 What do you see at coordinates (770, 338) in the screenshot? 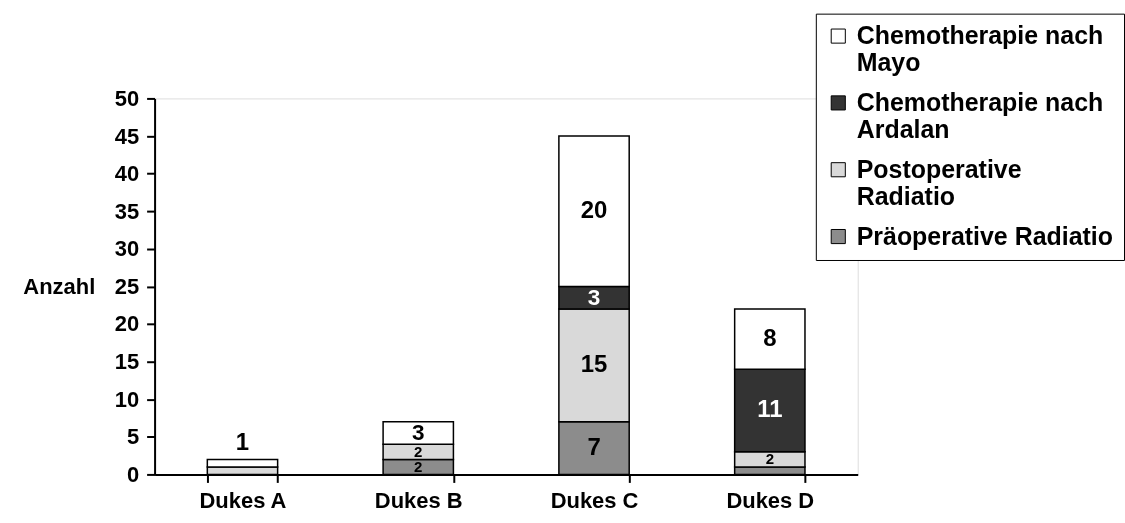
I see `data-label: 8` at bounding box center [770, 338].